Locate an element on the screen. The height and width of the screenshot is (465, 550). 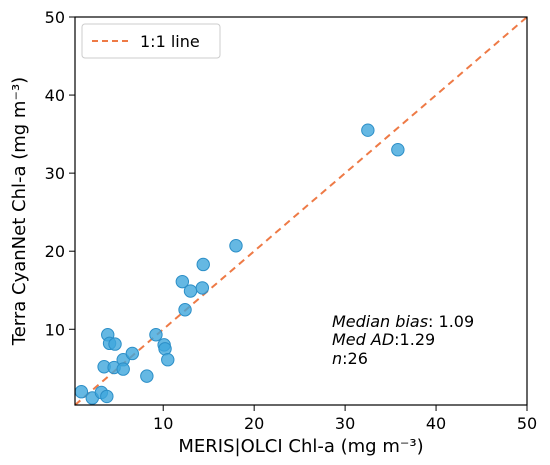
median-bias-label: Median bias is located at coordinates (380, 321).